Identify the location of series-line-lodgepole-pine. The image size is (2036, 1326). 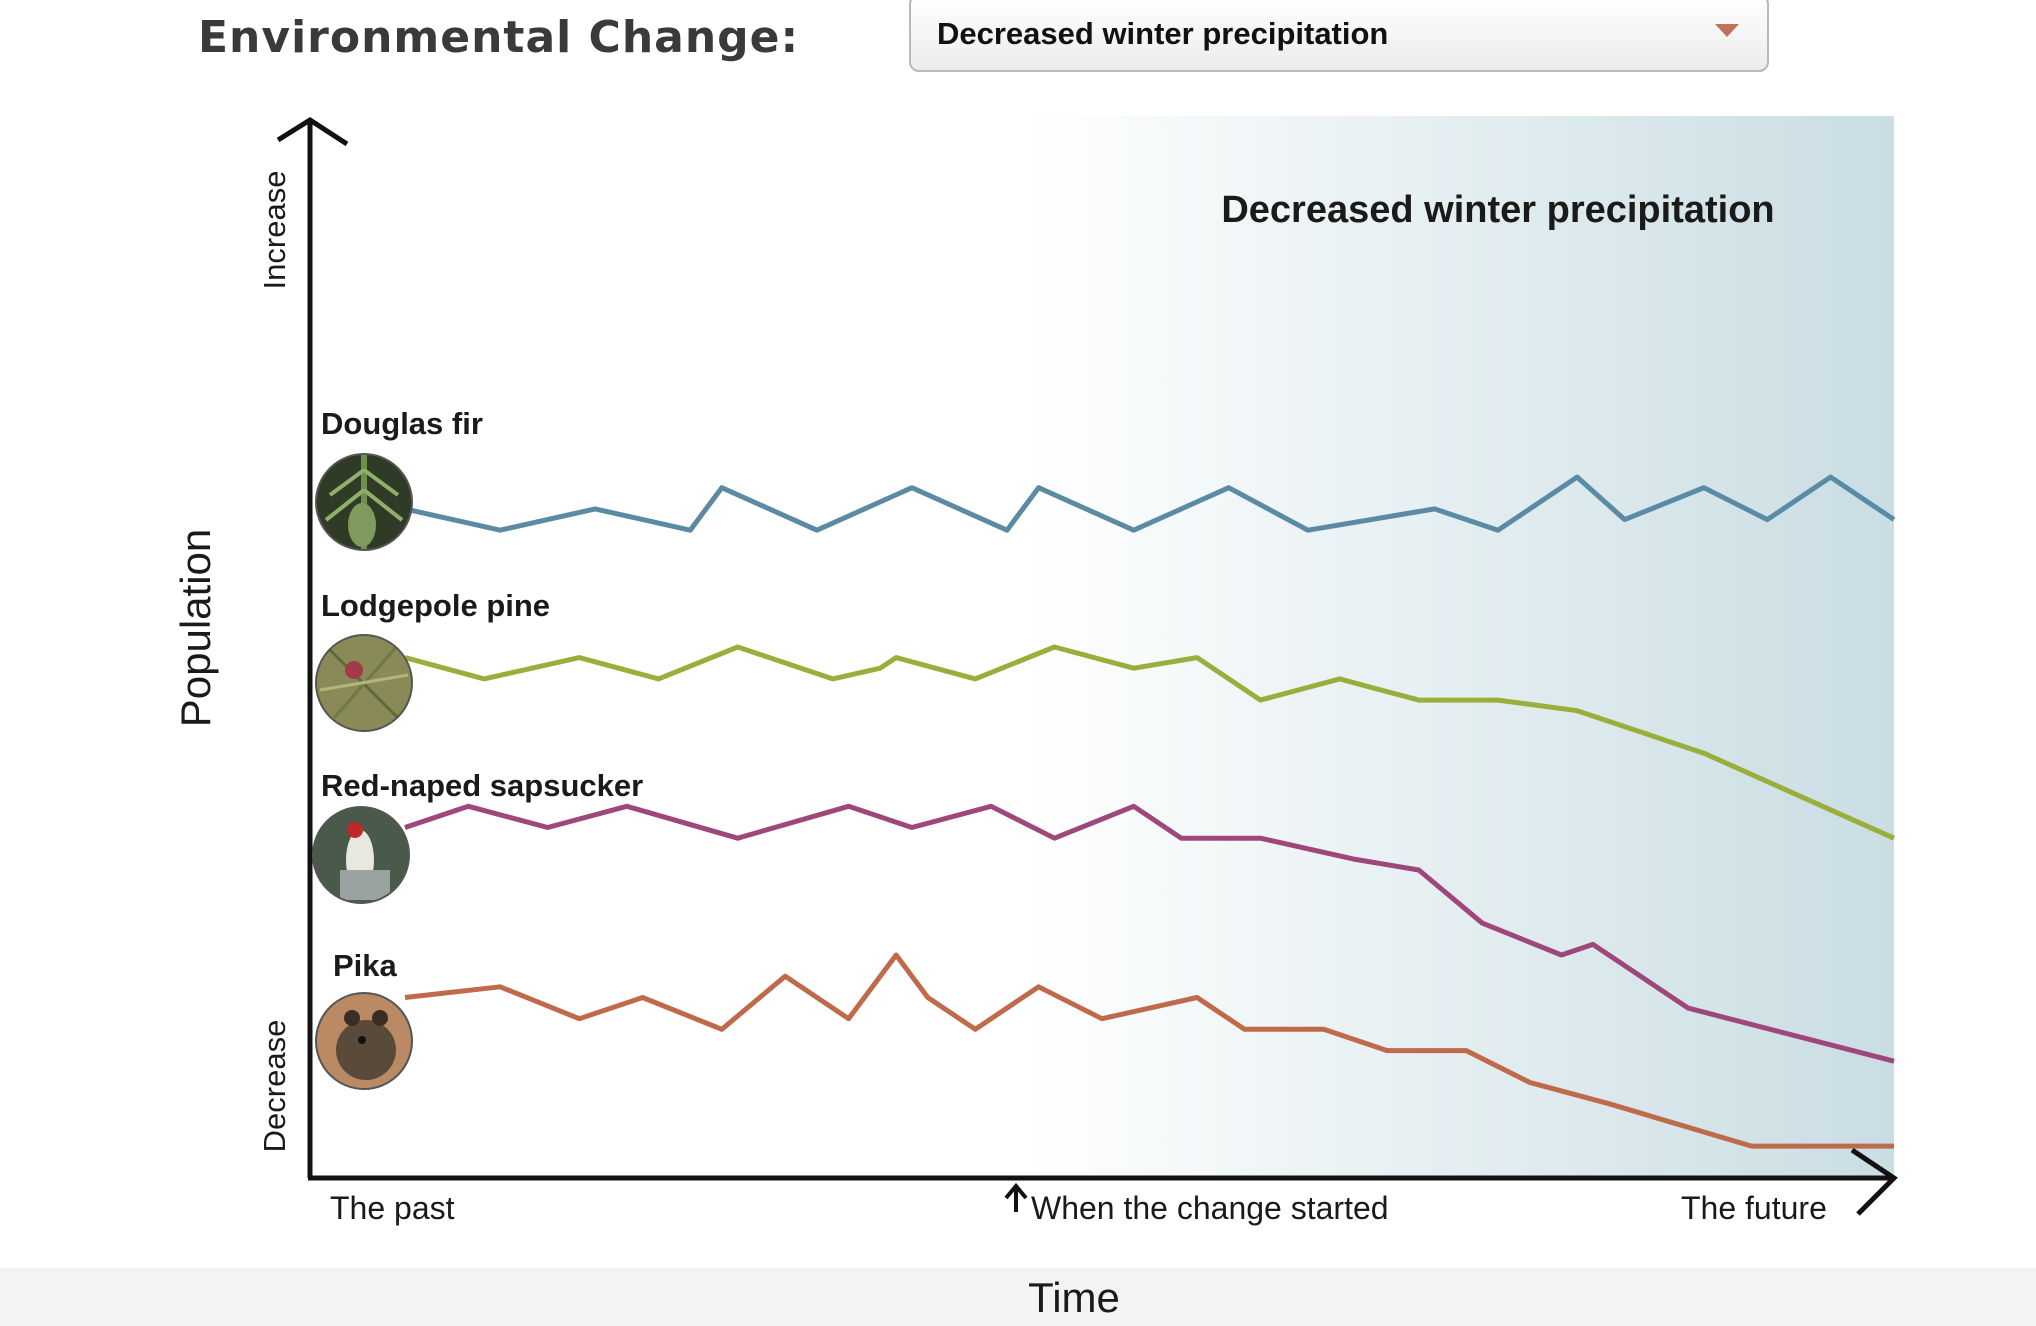
(1150, 742).